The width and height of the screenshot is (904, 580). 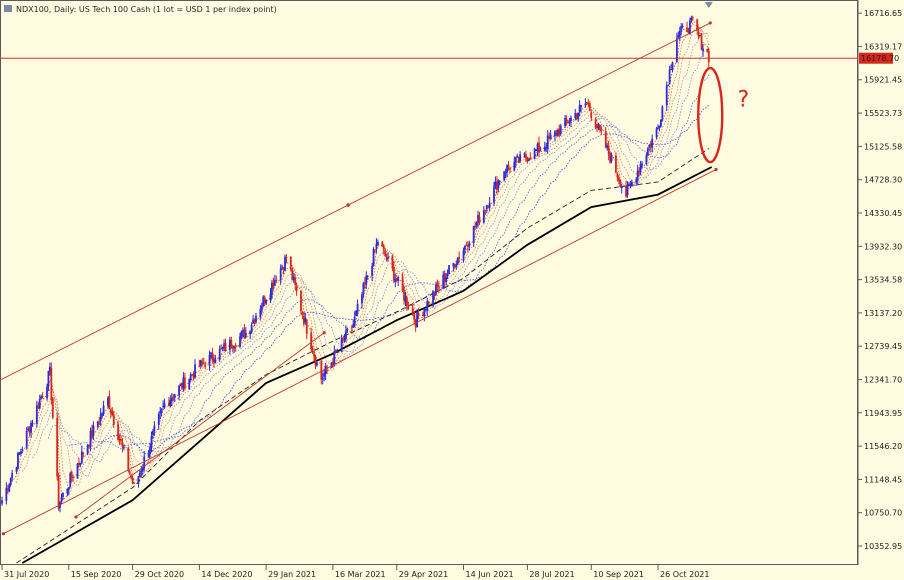 What do you see at coordinates (883, 546) in the screenshot?
I see `y-tick-label: 10352.95` at bounding box center [883, 546].